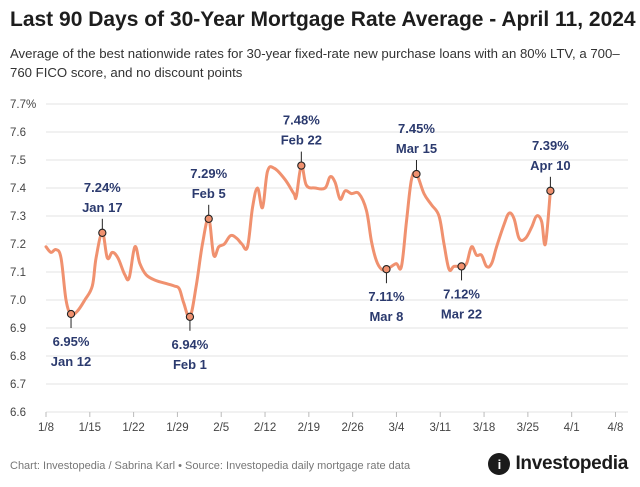  What do you see at coordinates (396, 428) in the screenshot?
I see `x-tick-label: 3/4` at bounding box center [396, 428].